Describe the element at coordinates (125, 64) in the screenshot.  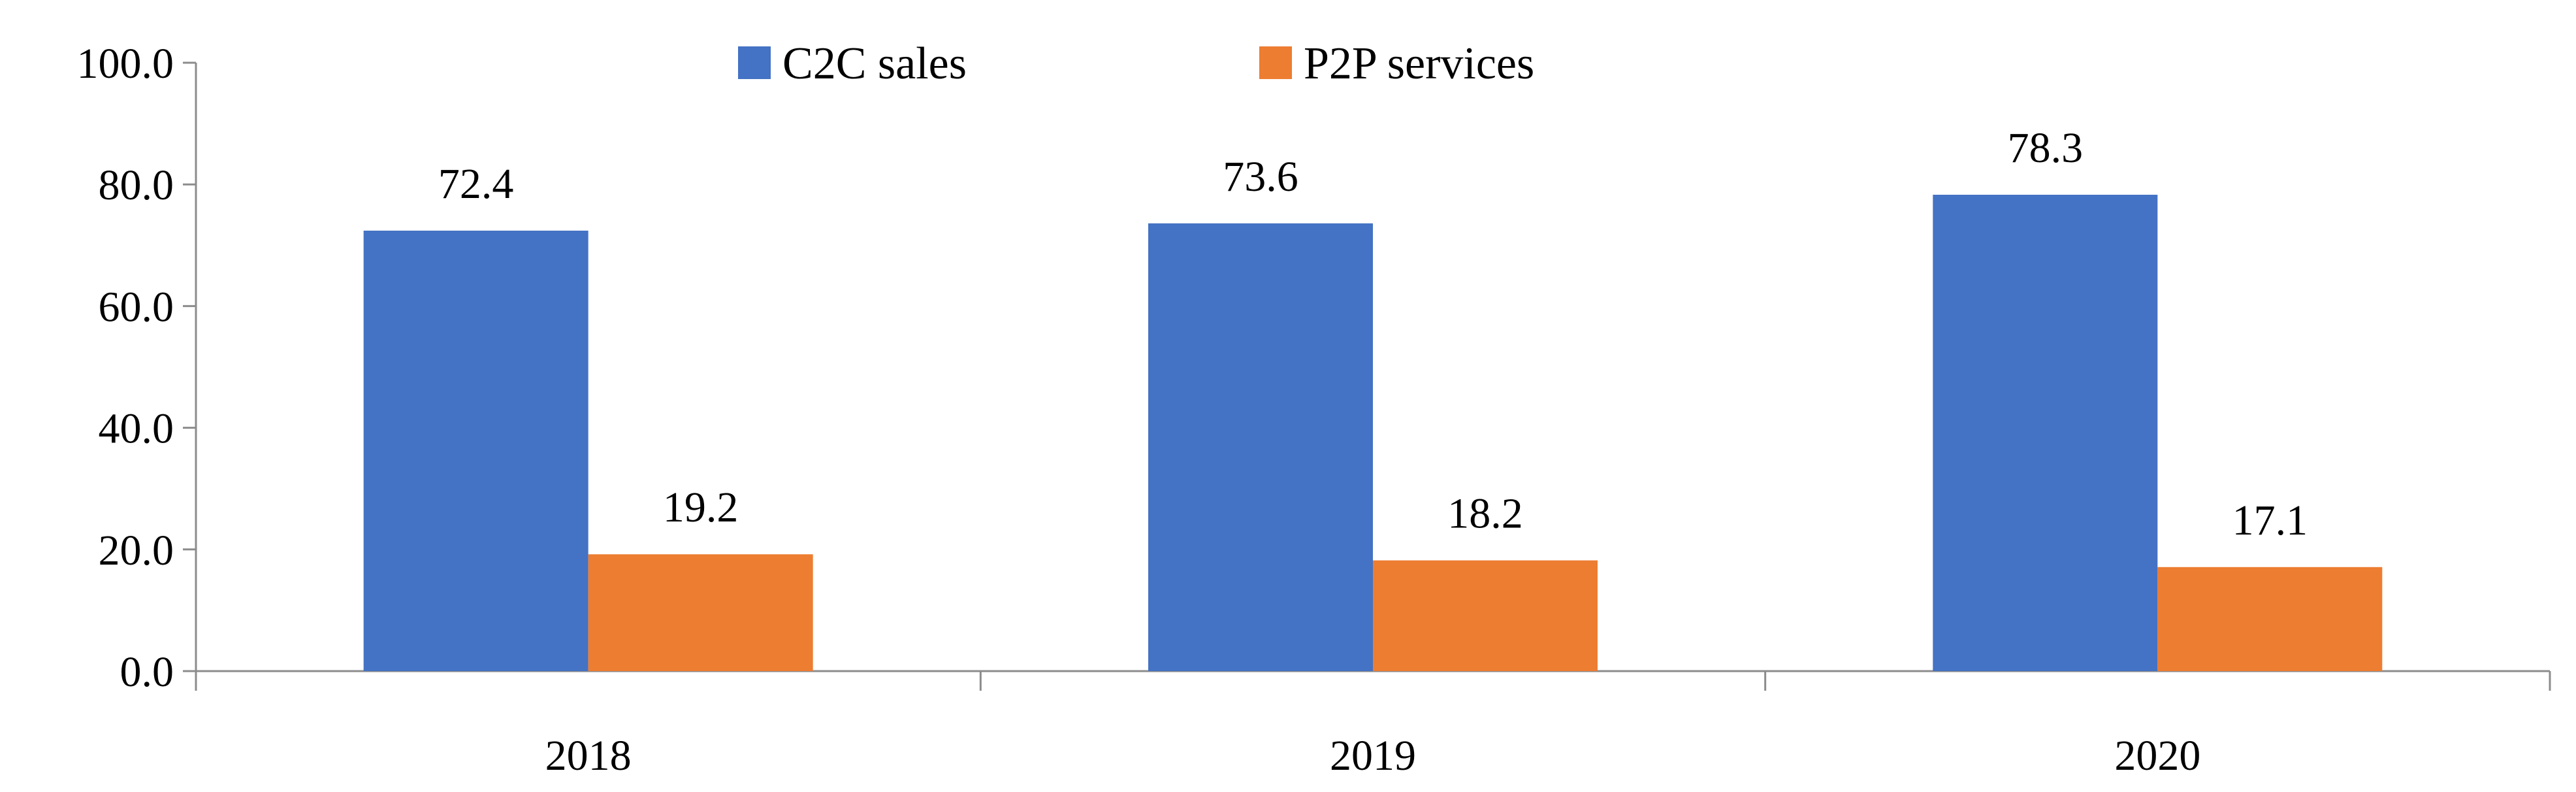
I see `y-tick-label: 100.0` at that location.